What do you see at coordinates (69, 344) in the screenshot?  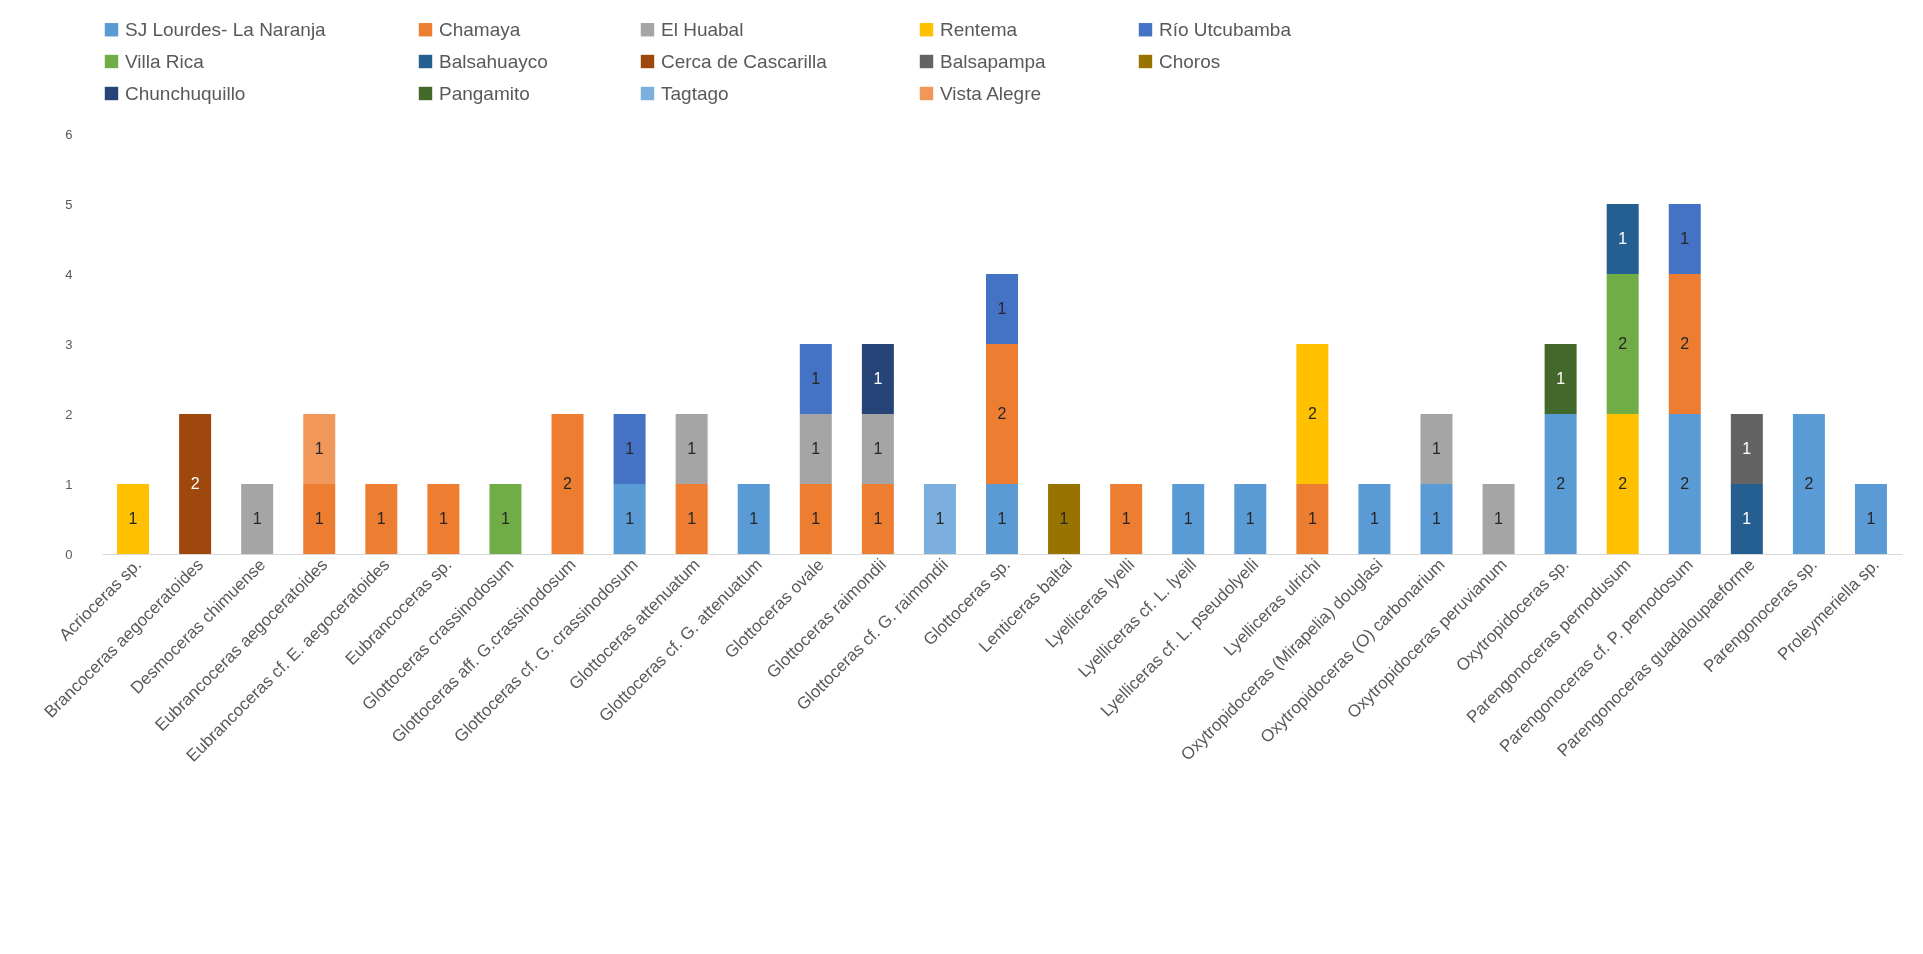 I see `y-tick-label: 3` at bounding box center [69, 344].